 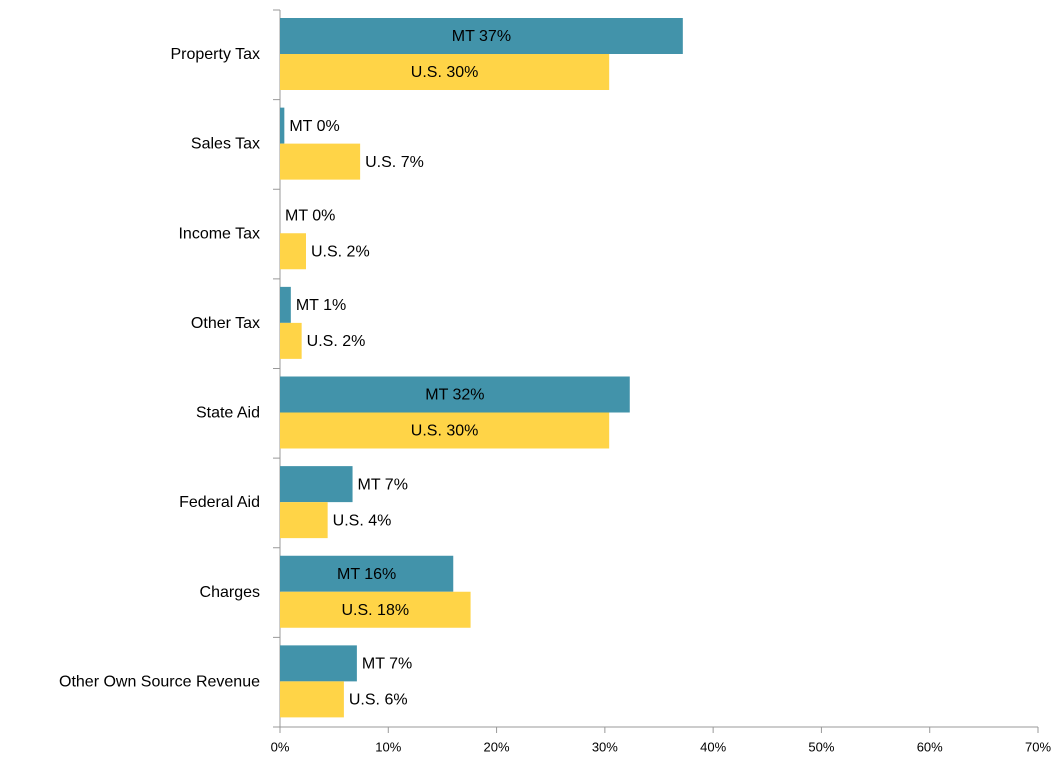 I want to click on x-tick-label: 20%, so click(x=497, y=746).